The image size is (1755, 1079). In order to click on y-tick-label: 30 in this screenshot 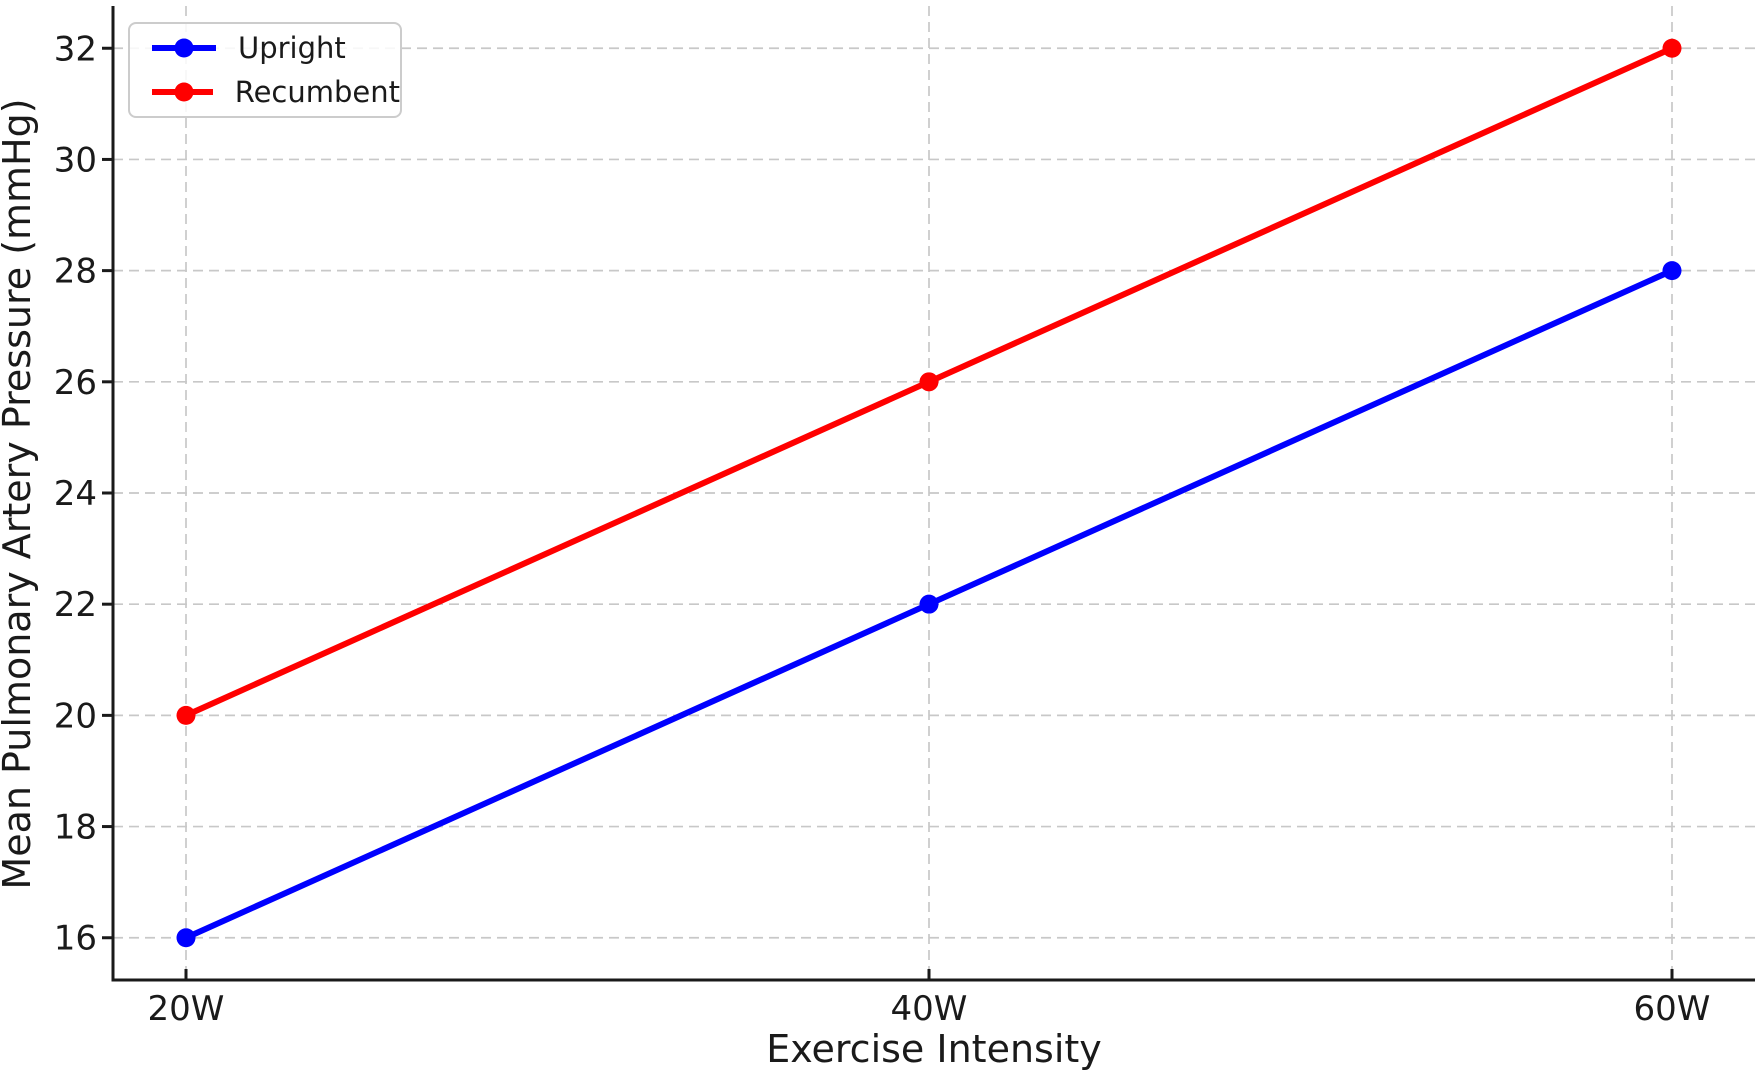, I will do `click(75, 160)`.